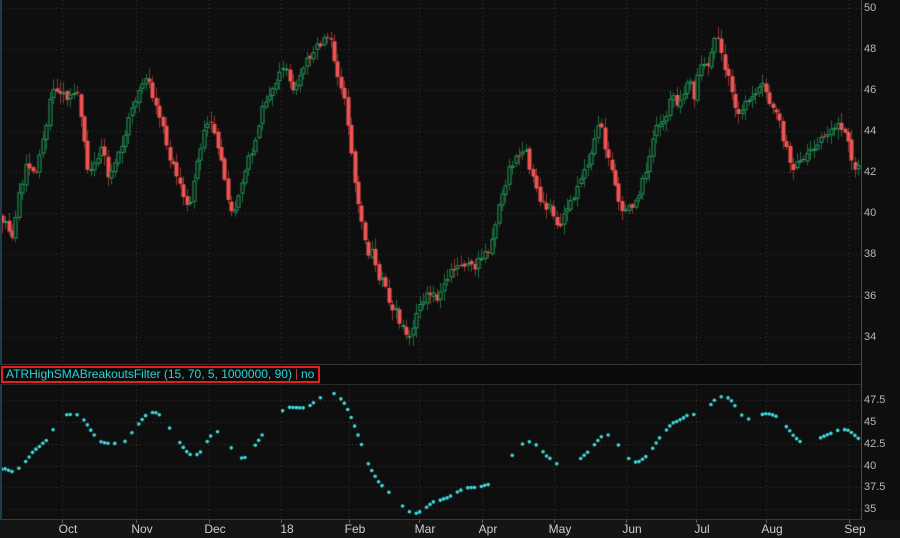 The image size is (900, 538). What do you see at coordinates (870, 213) in the screenshot?
I see `price-axis-label: 40` at bounding box center [870, 213].